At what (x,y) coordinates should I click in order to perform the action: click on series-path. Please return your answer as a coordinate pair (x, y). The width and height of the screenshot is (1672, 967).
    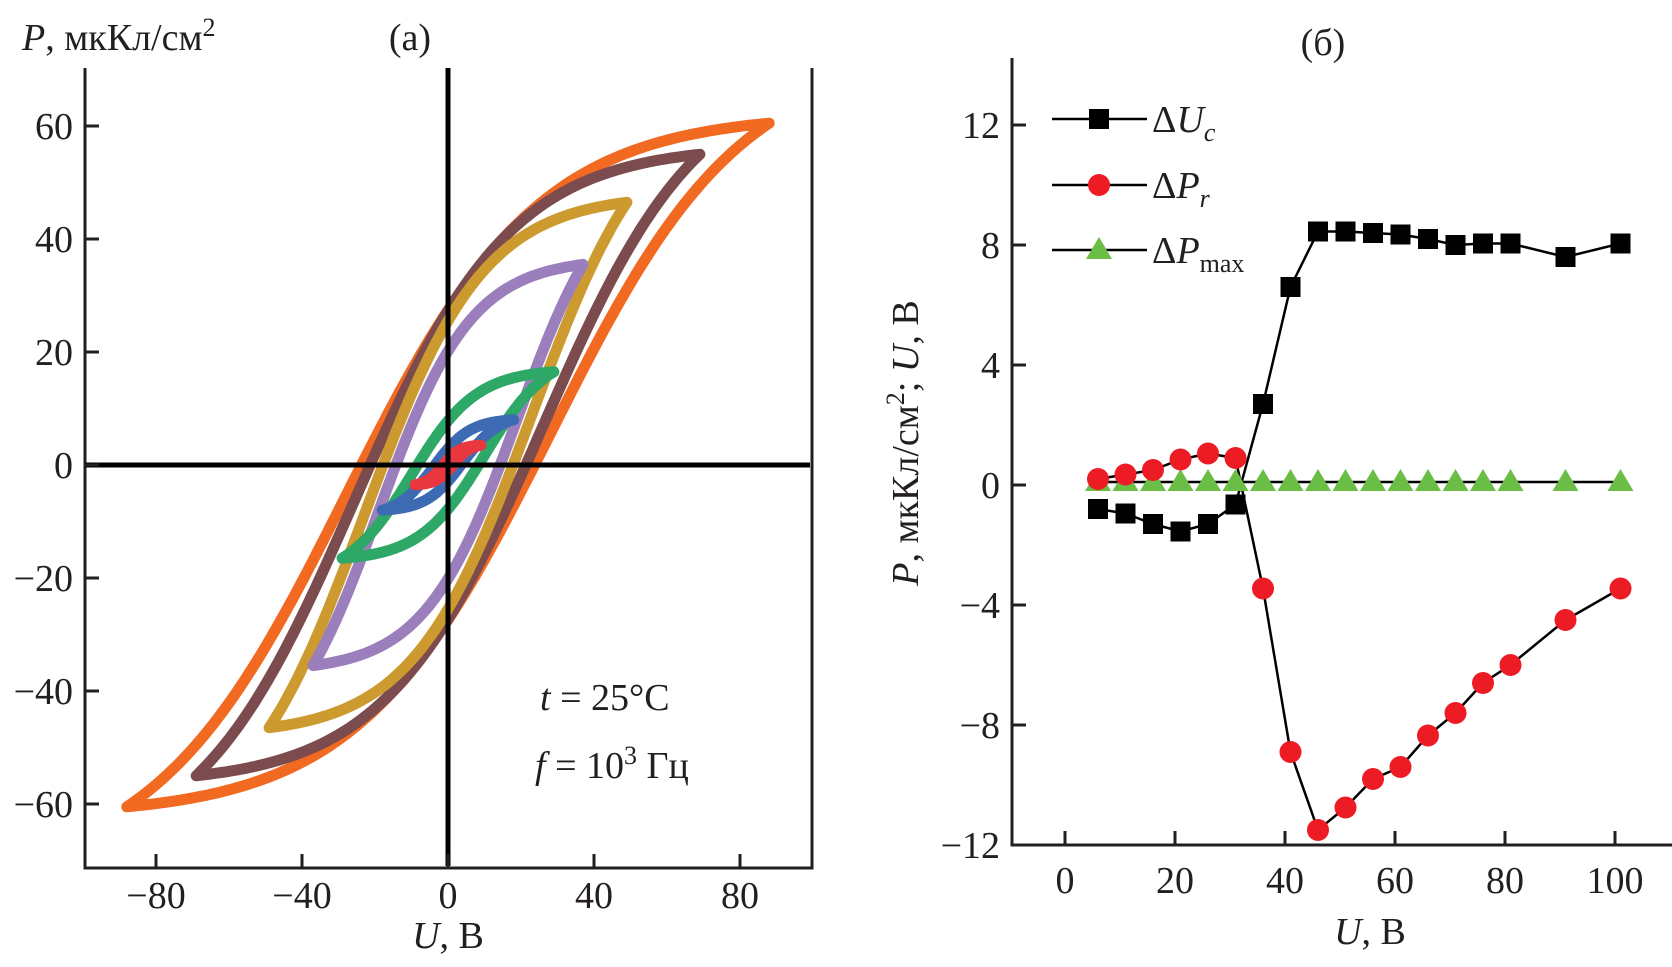
    Looking at the image, I should click on (1359, 642).